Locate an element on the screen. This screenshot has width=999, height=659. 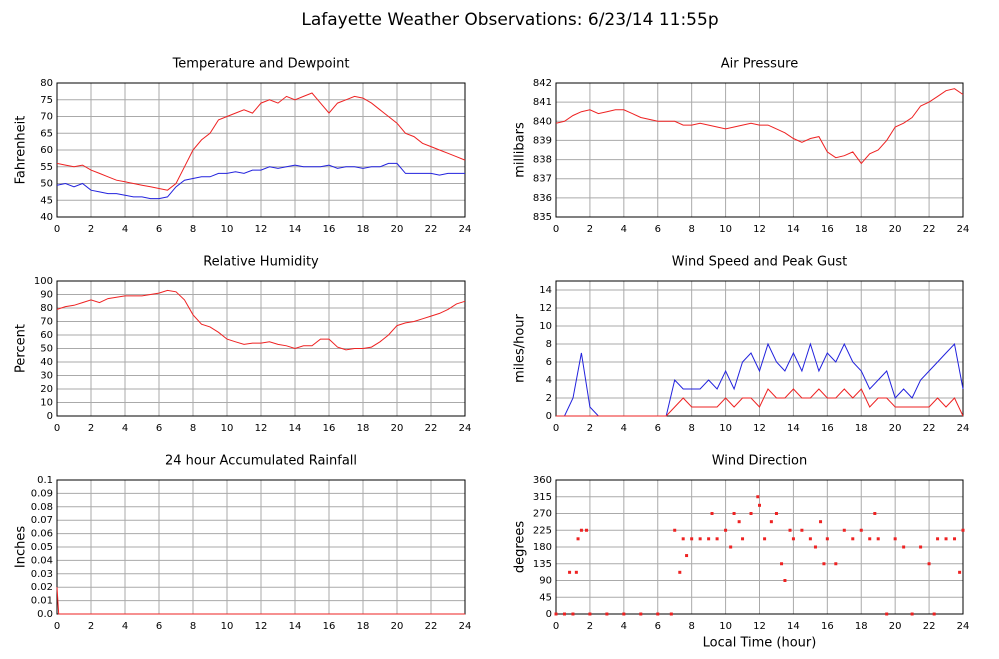
y-tick-label: 841 is located at coordinates (542, 102).